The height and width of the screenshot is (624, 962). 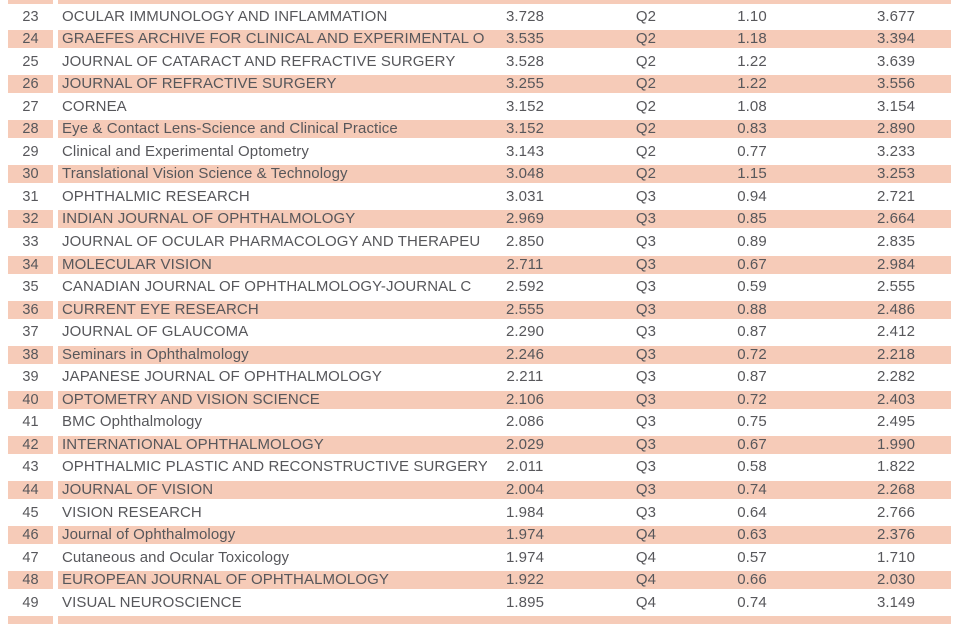 What do you see at coordinates (752, 39) in the screenshot?
I see `score3-cell: 1.18` at bounding box center [752, 39].